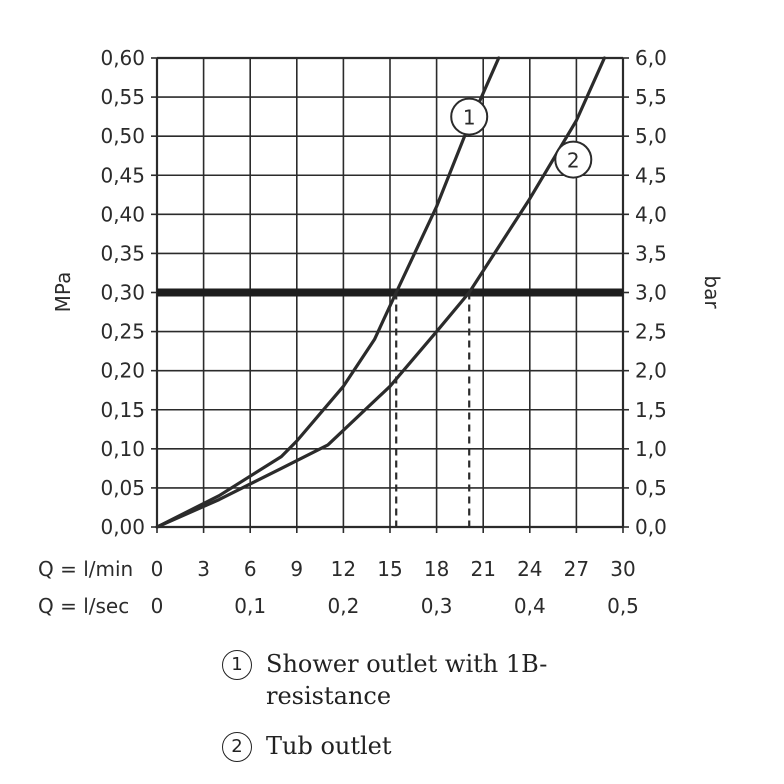 The image size is (784, 784). What do you see at coordinates (237, 747) in the screenshot?
I see `legend-number-2: 2` at bounding box center [237, 747].